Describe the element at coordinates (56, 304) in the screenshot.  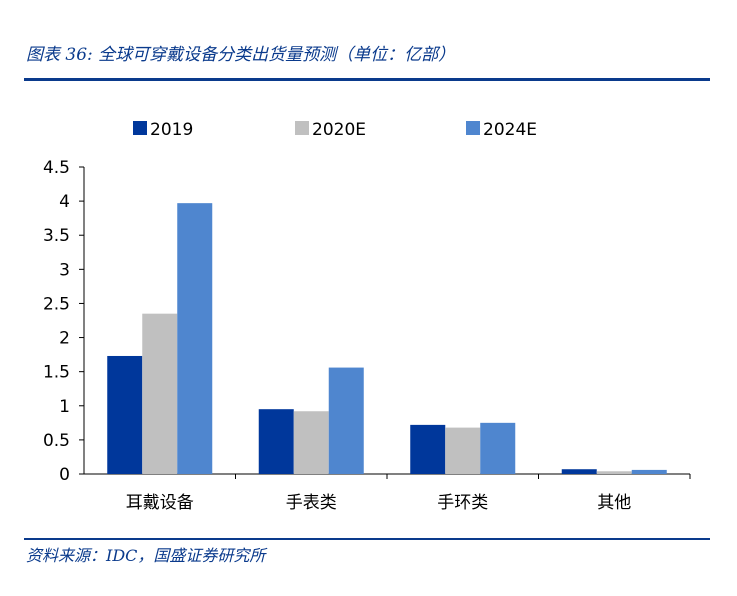
I see `y-tick-label: 2.5` at that location.